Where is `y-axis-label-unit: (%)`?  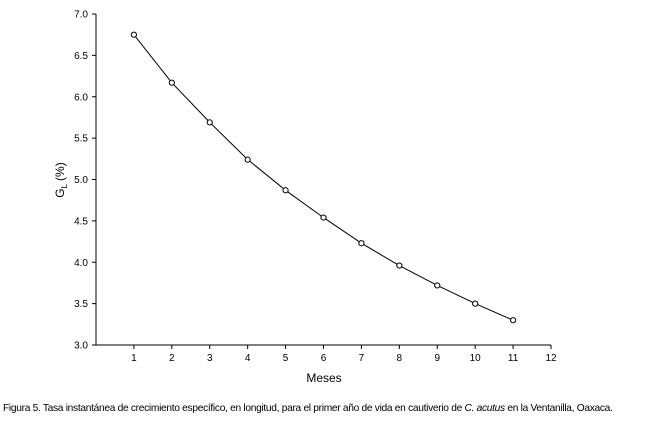
y-axis-label-unit: (%) is located at coordinates (60, 171).